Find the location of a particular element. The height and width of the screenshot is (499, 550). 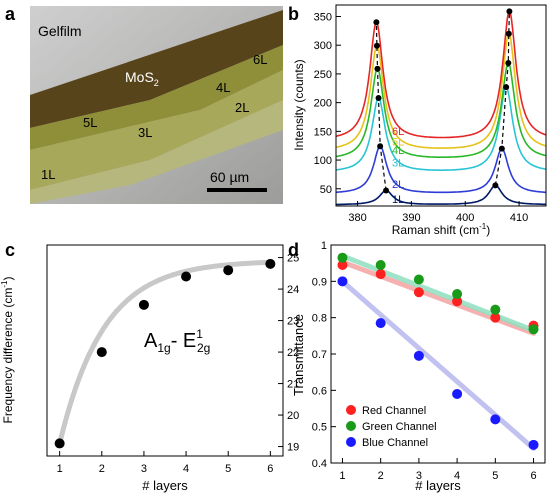

annotation-a-sub: 1g is located at coordinates (163, 348).